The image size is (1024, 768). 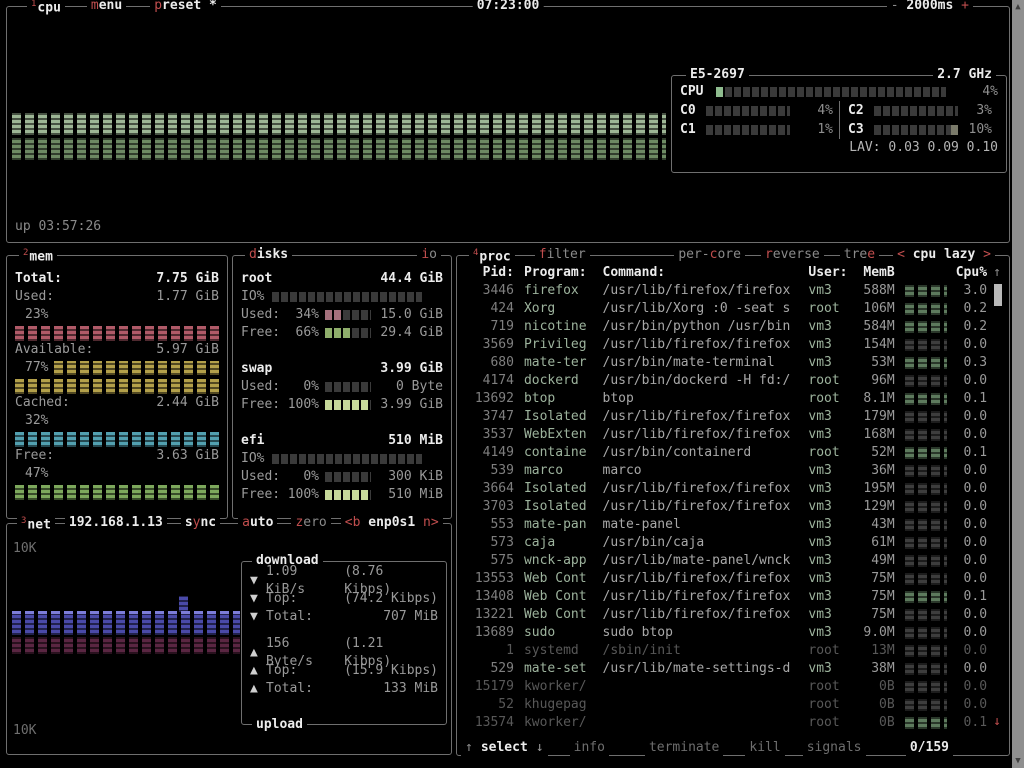 What do you see at coordinates (964, 75) in the screenshot?
I see `cpu-frequency-label: 2.7 GHz` at bounding box center [964, 75].